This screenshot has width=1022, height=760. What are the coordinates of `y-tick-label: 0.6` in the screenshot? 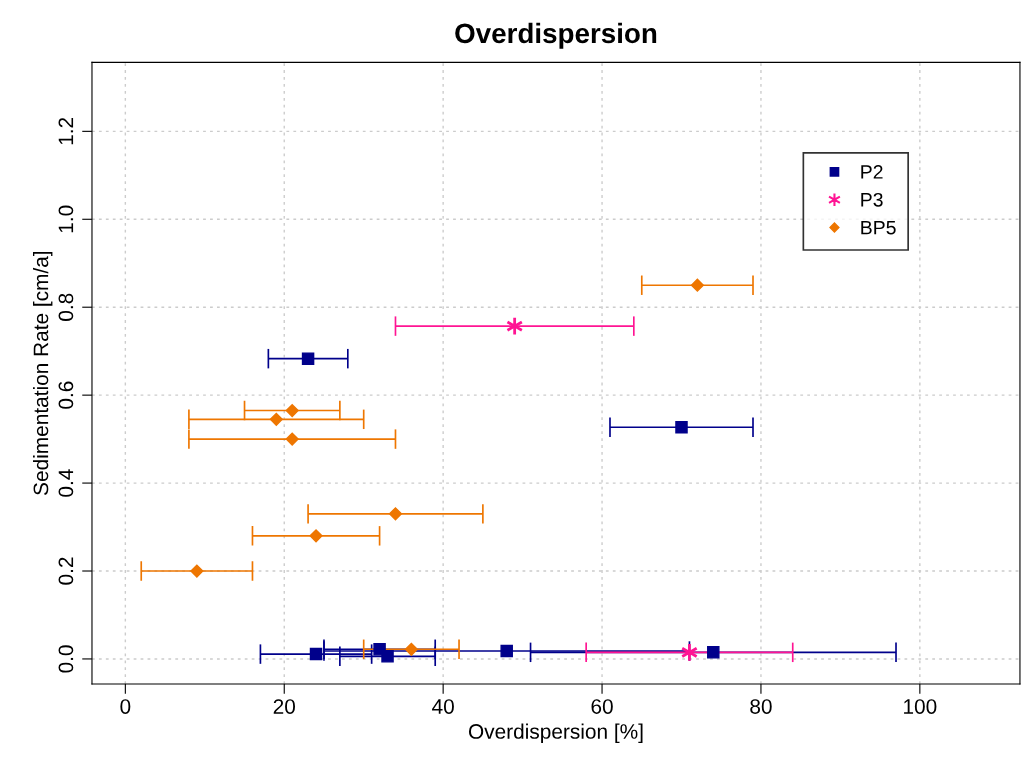 It's located at (66, 395).